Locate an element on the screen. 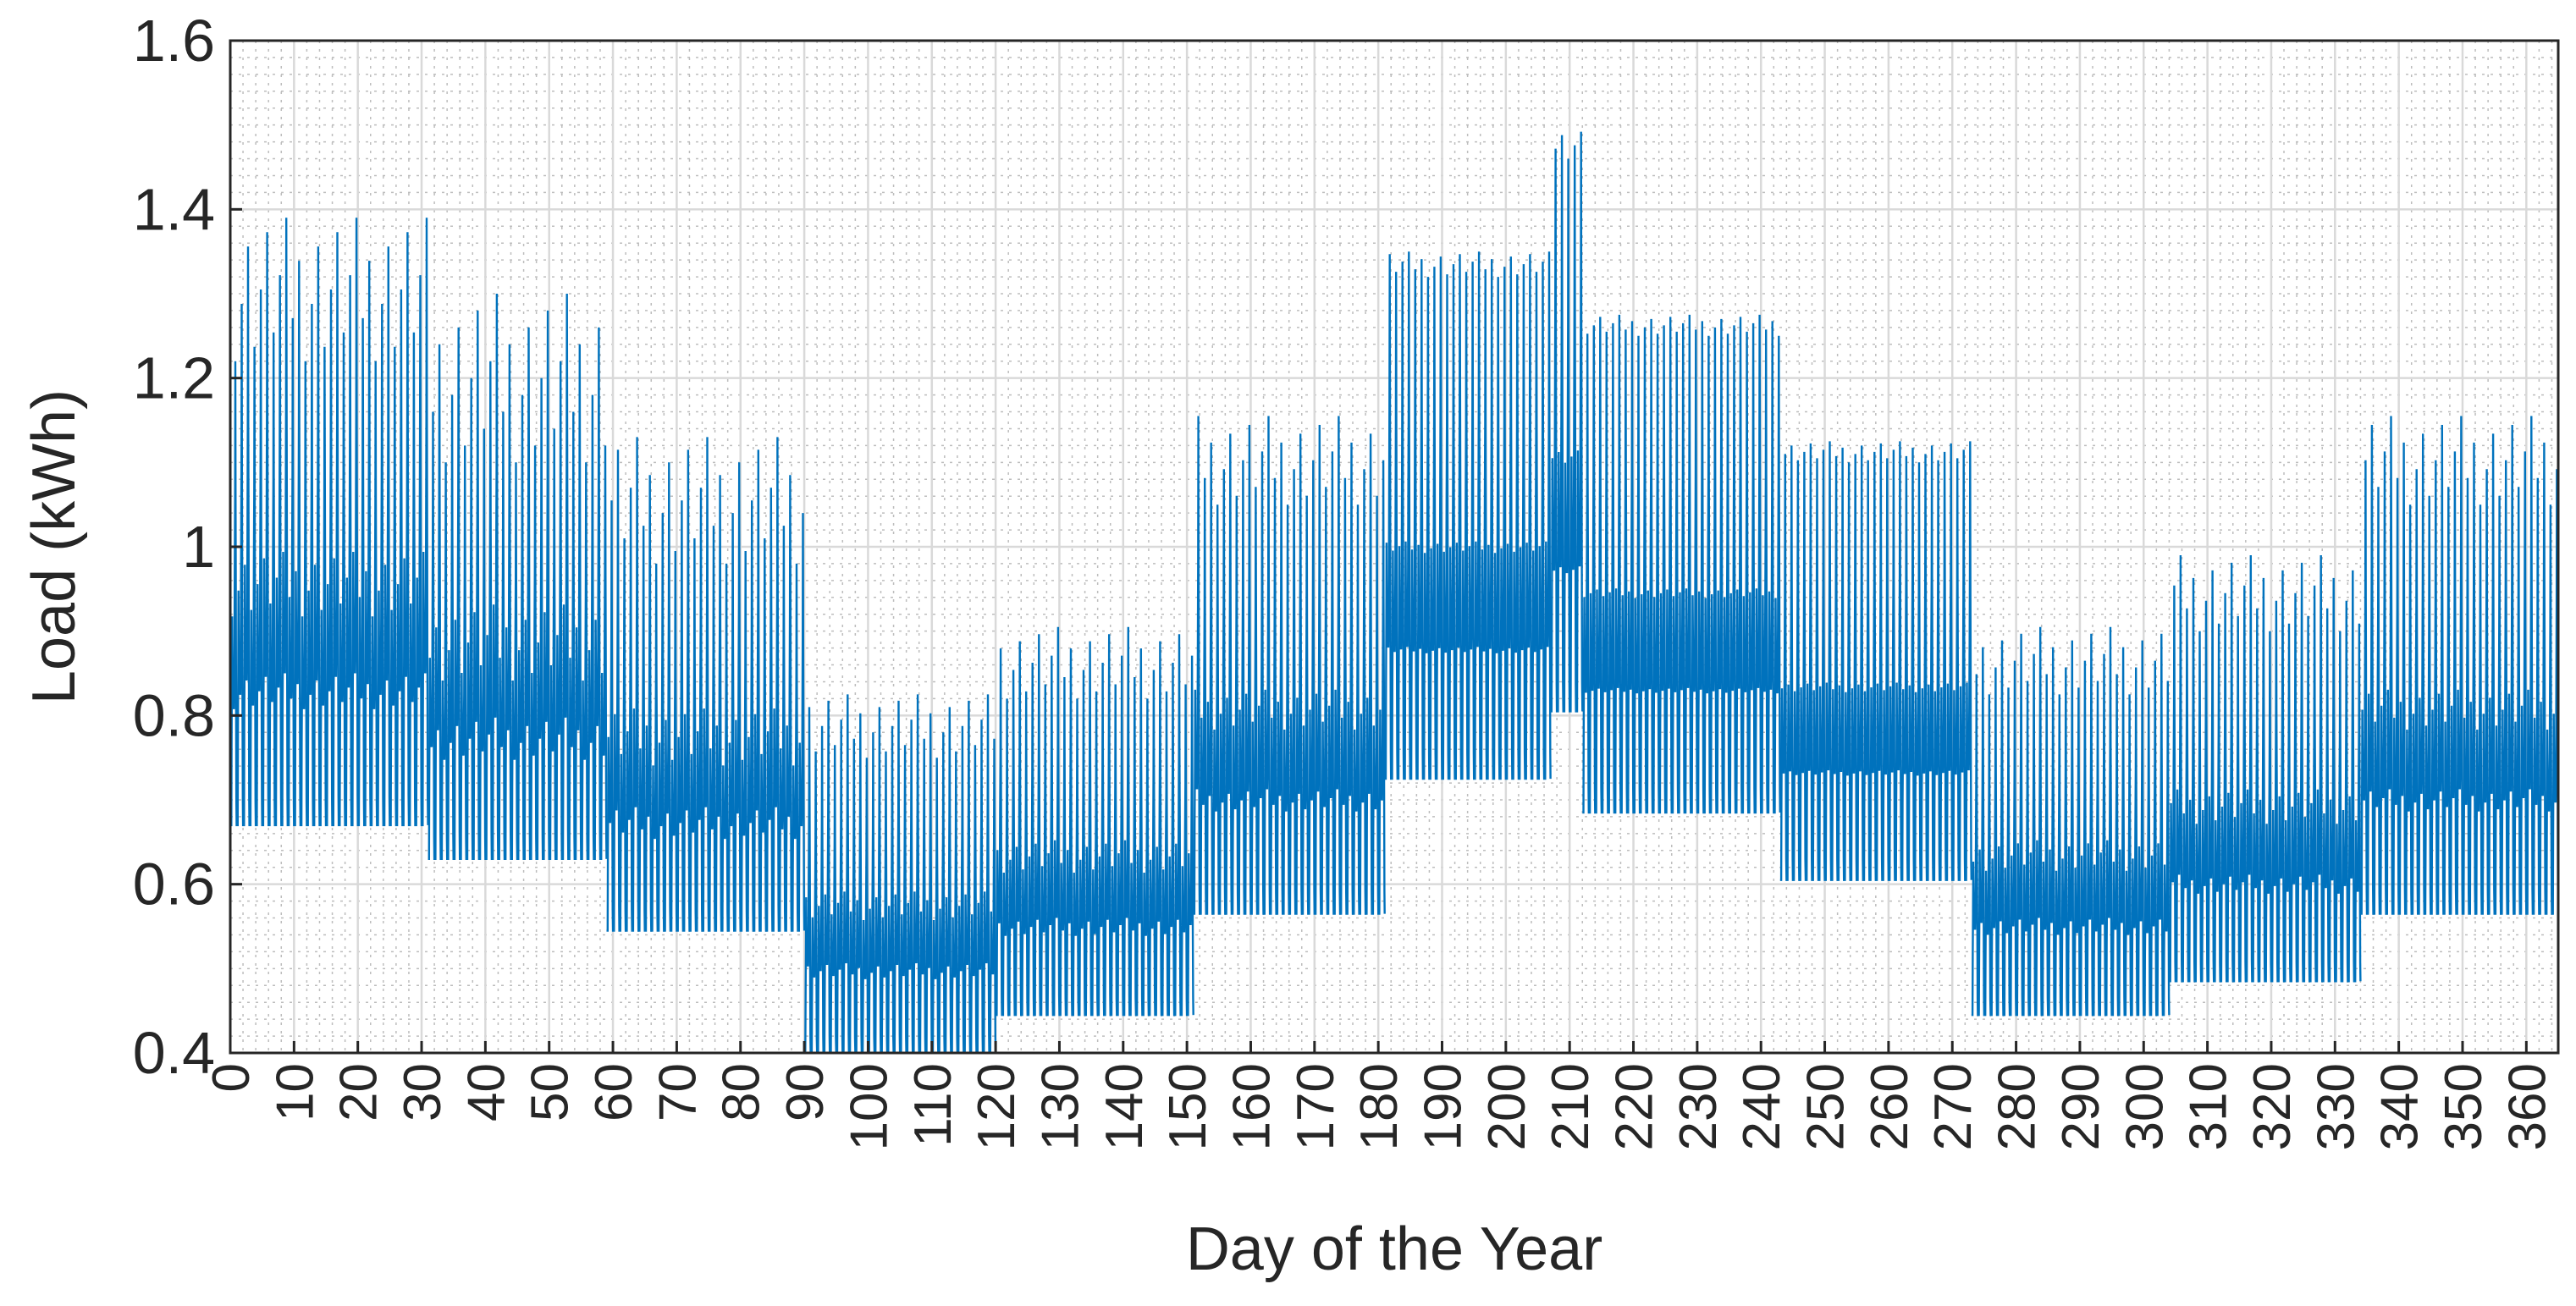 Image resolution: width=2576 pixels, height=1306 pixels. y-tick-label: 1.6 is located at coordinates (174, 41).